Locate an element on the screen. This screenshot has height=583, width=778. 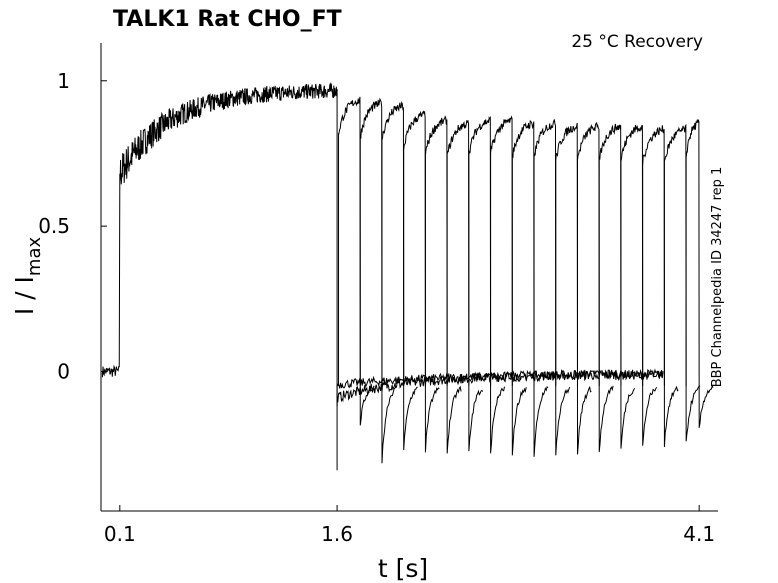
side-label: BBP Channelpedia ID 34247 rep 1 is located at coordinates (717, 277).